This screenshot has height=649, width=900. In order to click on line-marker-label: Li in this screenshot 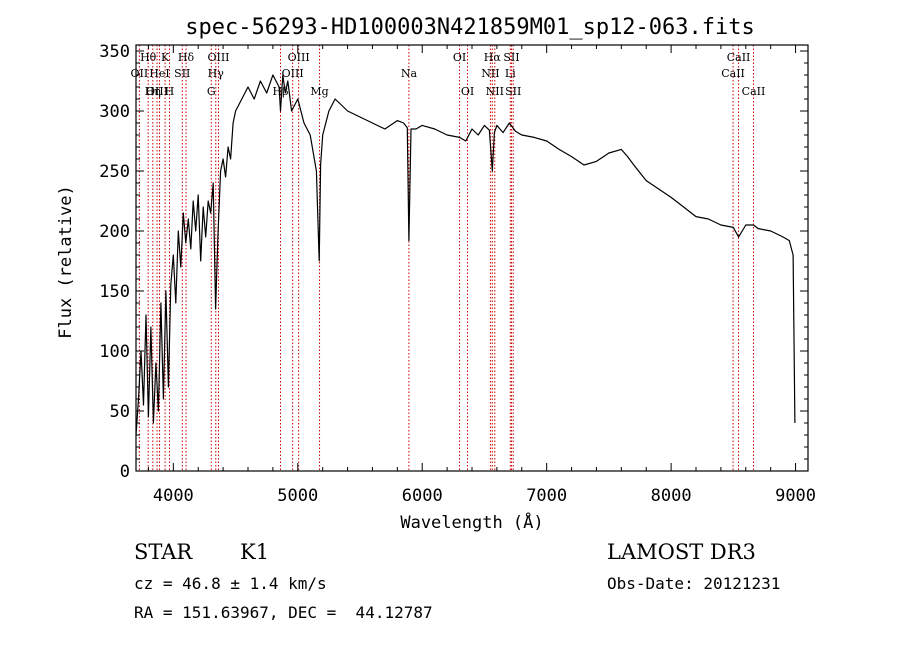, I will do `click(510, 73)`.